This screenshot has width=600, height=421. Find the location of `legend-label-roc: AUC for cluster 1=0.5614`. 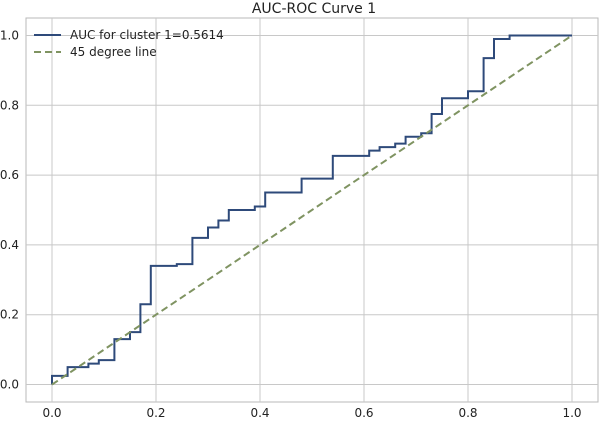

legend-label-roc: AUC for cluster 1=0.5614 is located at coordinates (147, 35).